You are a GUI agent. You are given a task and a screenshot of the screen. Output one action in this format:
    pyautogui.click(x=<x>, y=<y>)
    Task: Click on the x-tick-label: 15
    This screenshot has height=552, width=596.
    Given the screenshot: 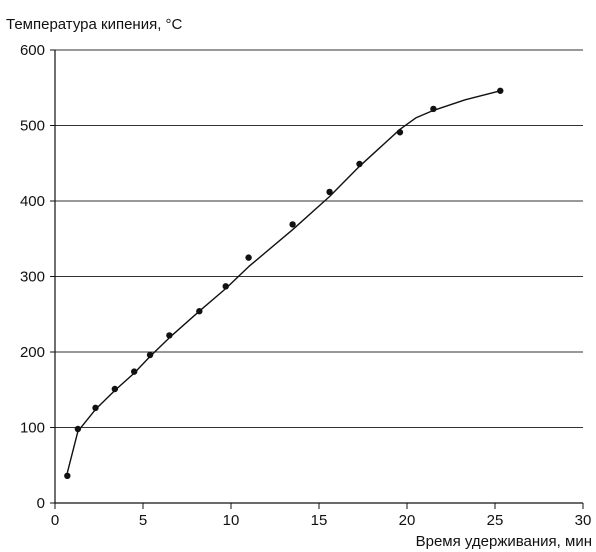 What is the action you would take?
    pyautogui.click(x=319, y=520)
    